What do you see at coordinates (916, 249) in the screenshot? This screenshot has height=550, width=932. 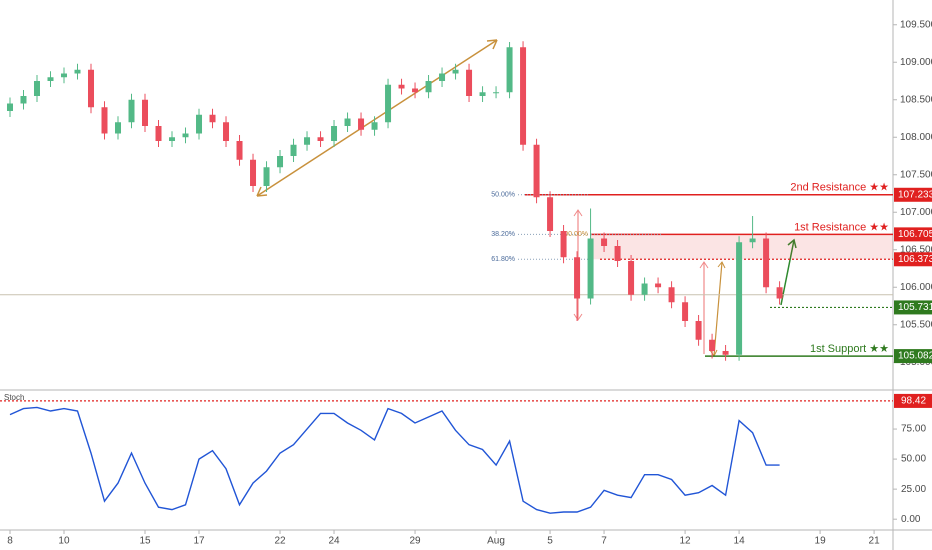 I see `y-tick-label: 106.500` at bounding box center [916, 249].